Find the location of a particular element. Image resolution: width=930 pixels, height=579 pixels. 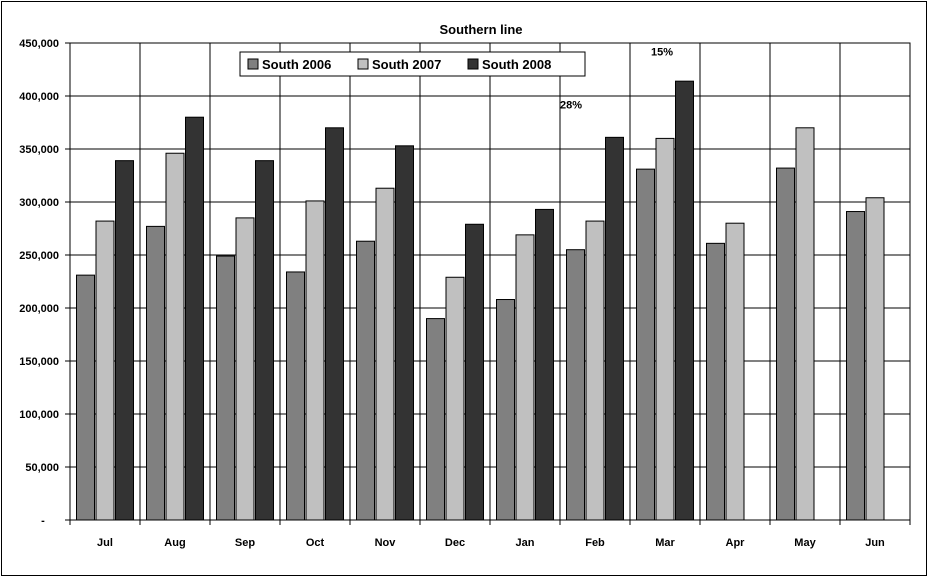

x-tick-labels: Jul Aug Sep Oct Nov Dec Jan Feb Mar Apr May Jun is located at coordinates (491, 543).